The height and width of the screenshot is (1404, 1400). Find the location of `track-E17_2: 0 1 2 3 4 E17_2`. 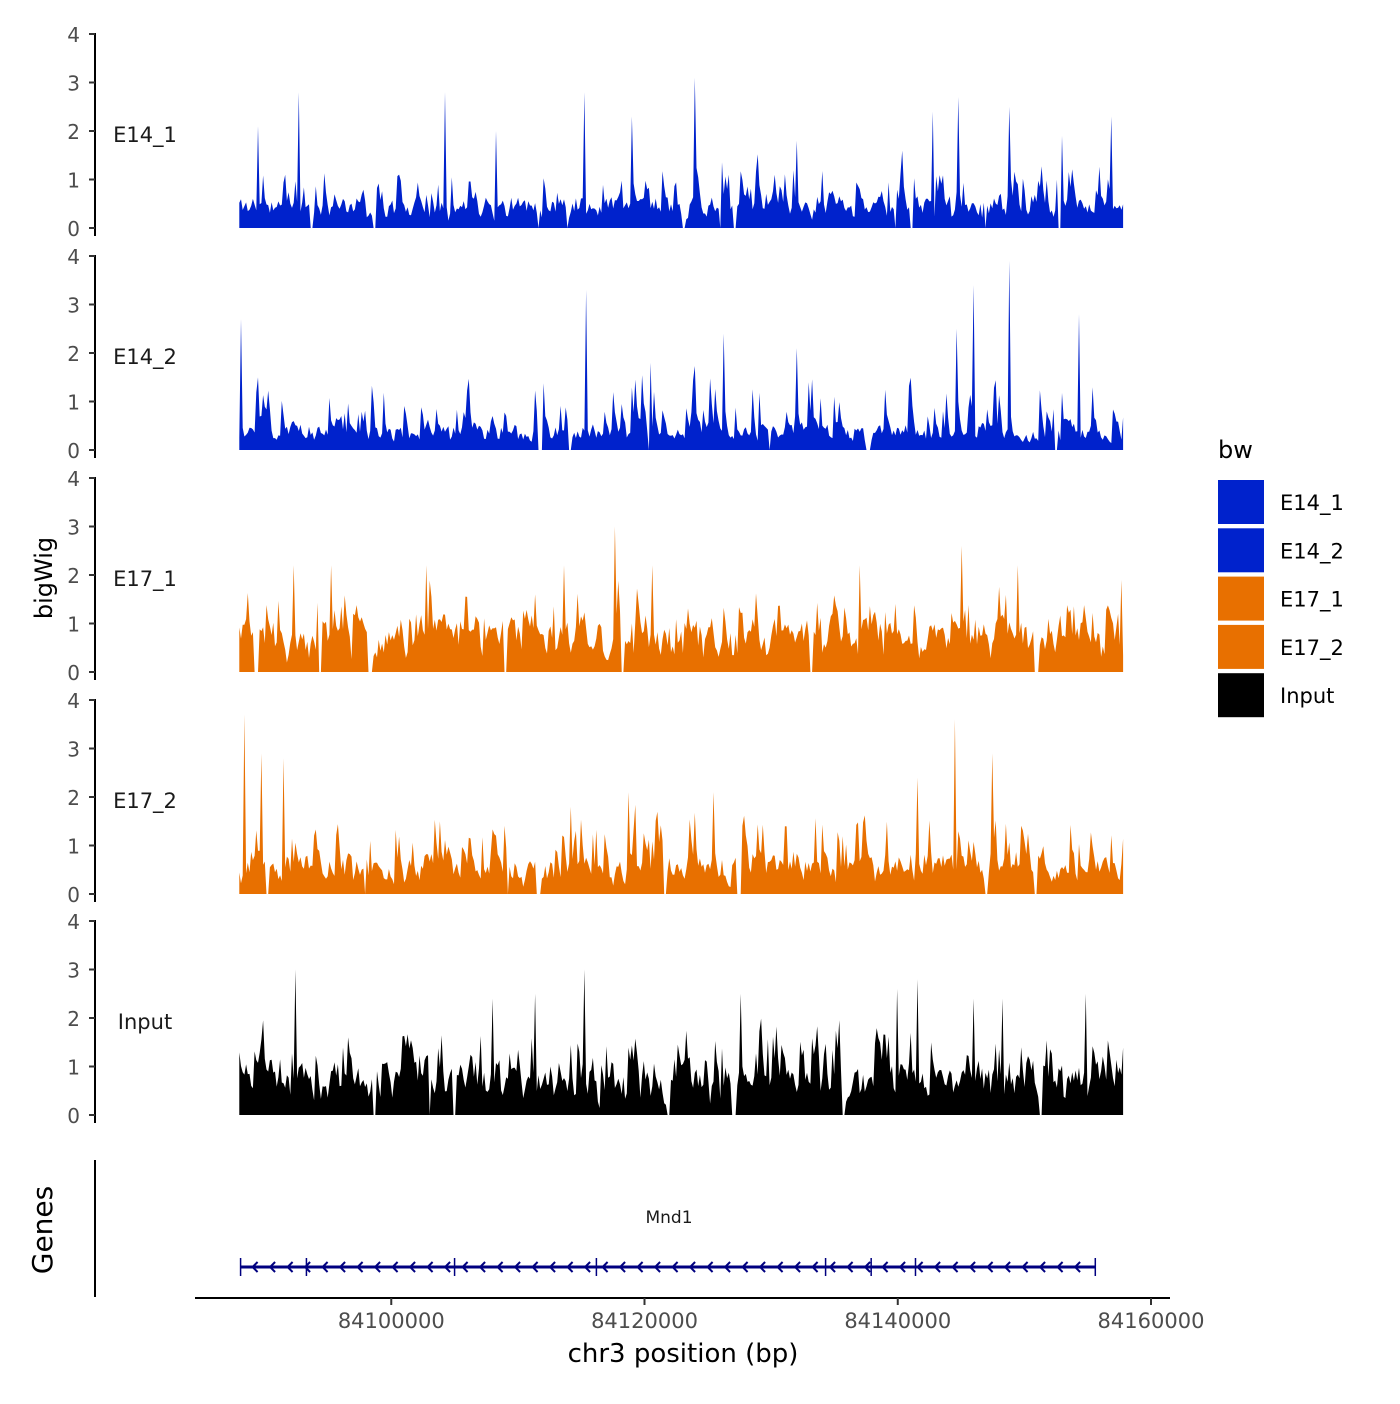

track-E17_2: 0 1 2 3 4 E17_2 is located at coordinates (595, 798).